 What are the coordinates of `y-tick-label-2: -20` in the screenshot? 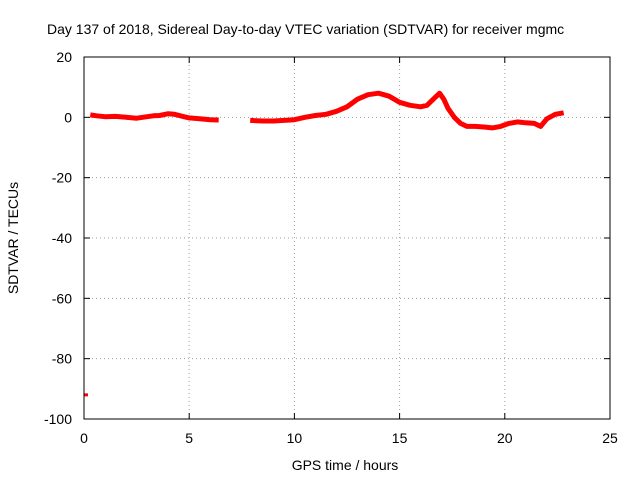 It's located at (62, 178).